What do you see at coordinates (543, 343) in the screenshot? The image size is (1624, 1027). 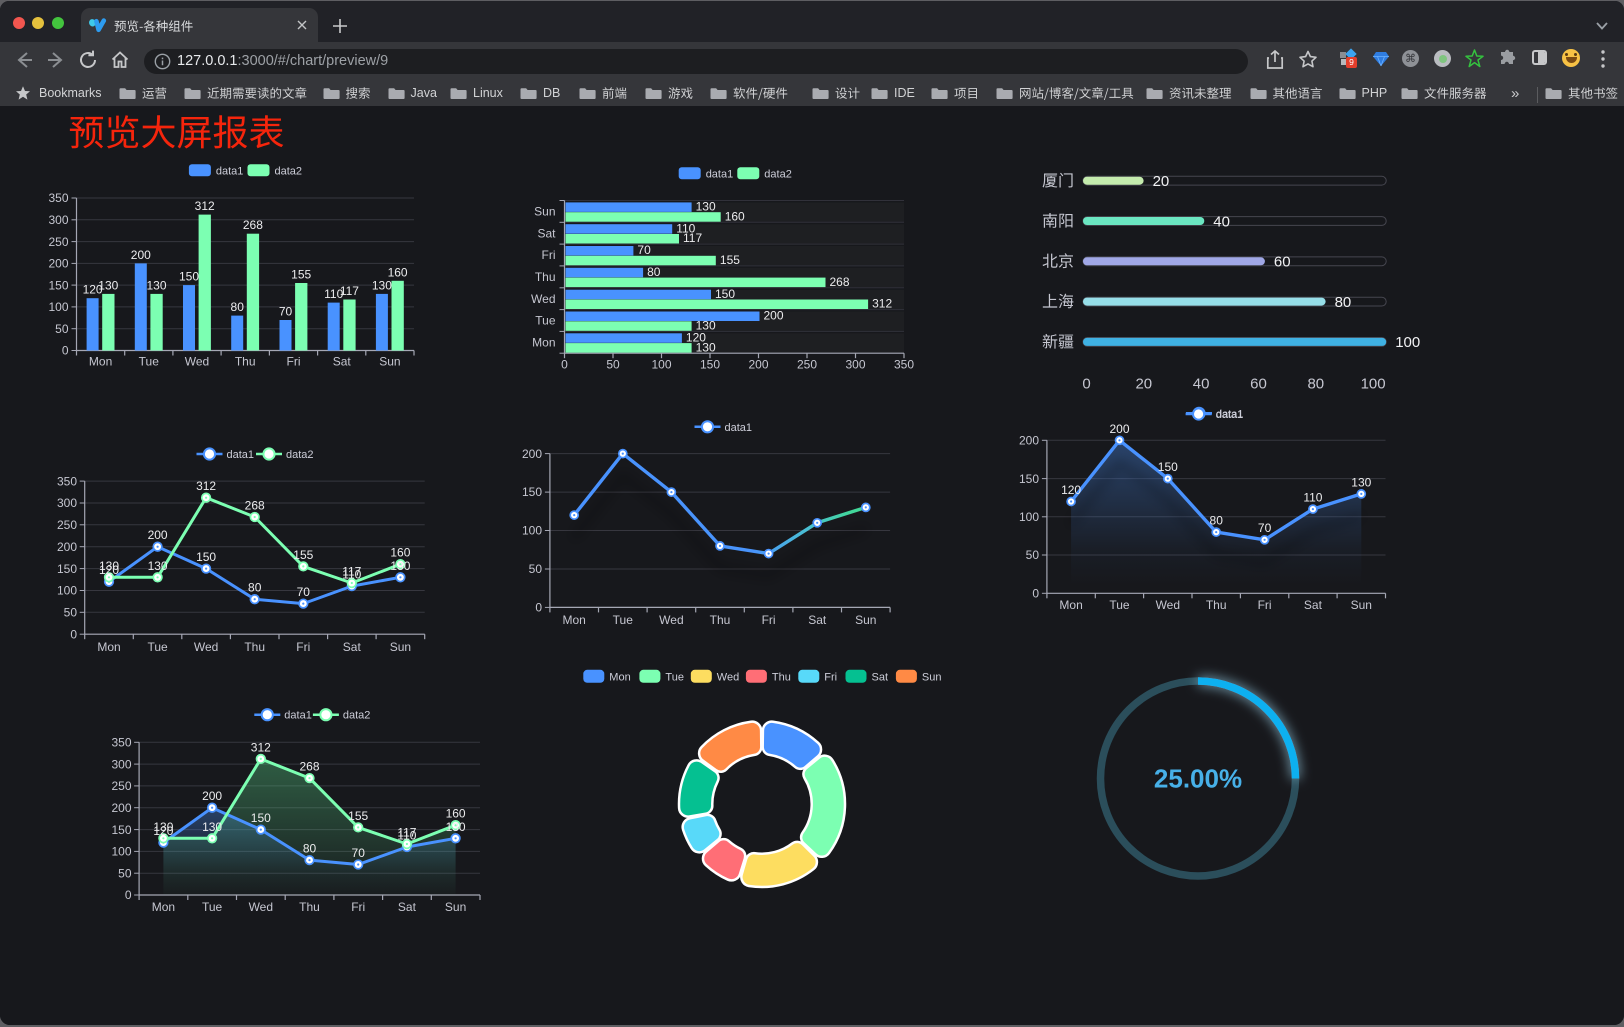 I see `svg-text: Mon` at bounding box center [543, 343].